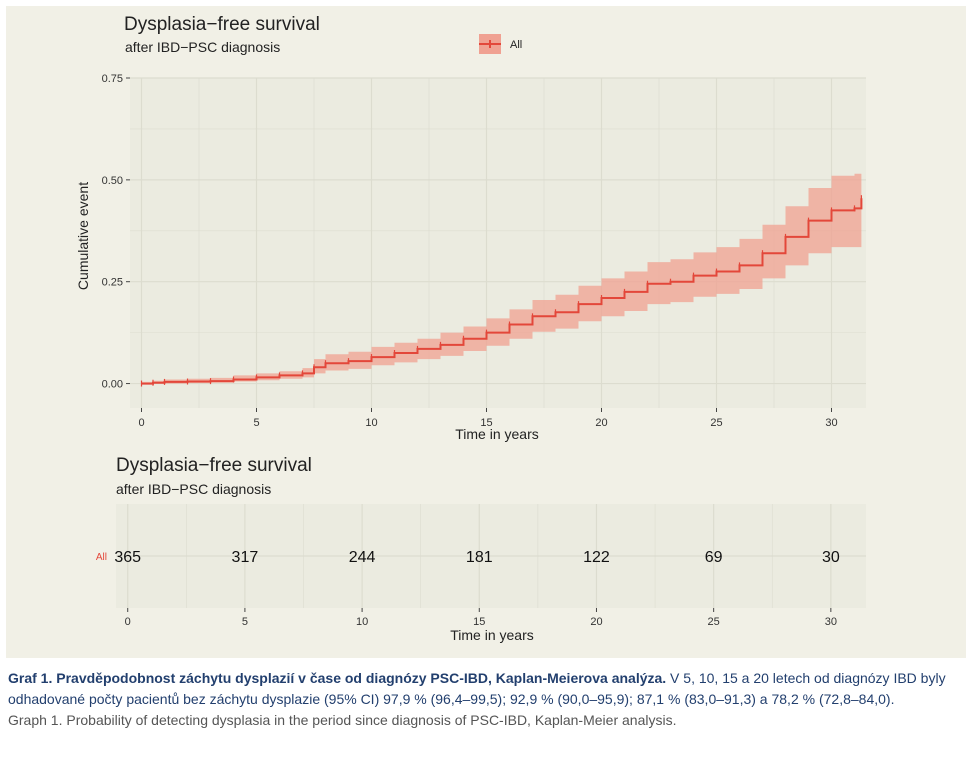 The image size is (972, 762). What do you see at coordinates (127, 557) in the screenshot?
I see `at-risk-value: 365` at bounding box center [127, 557].